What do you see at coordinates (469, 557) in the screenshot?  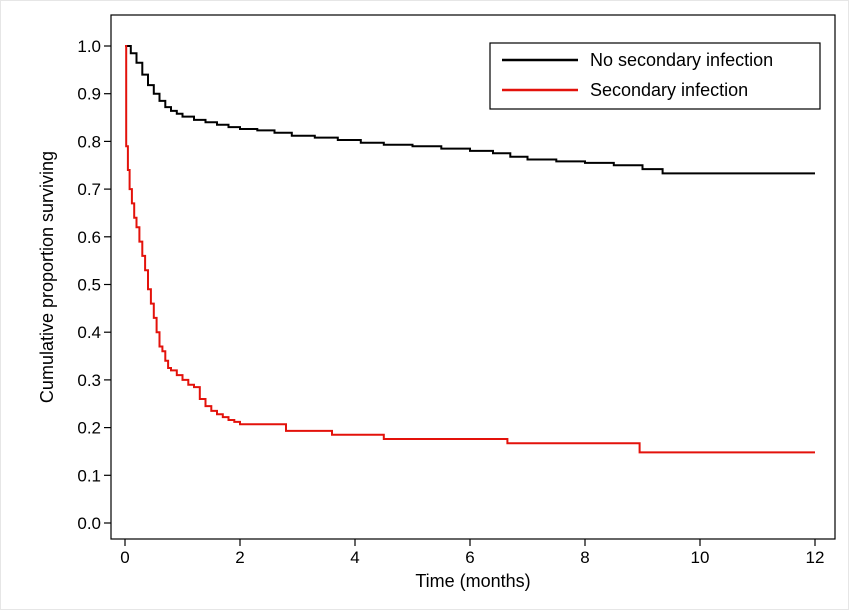 I see `x-tick-label: 6` at bounding box center [469, 557].